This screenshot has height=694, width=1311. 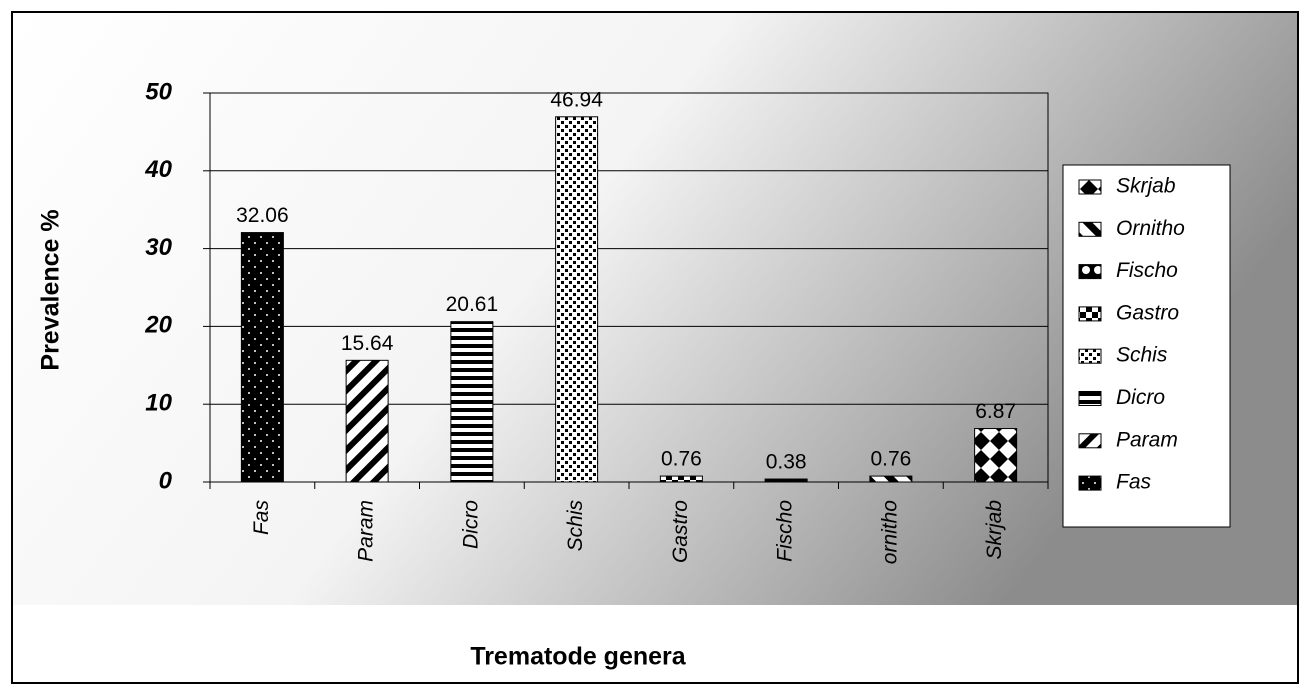 What do you see at coordinates (785, 531) in the screenshot?
I see `x-tick-label: Fischo` at bounding box center [785, 531].